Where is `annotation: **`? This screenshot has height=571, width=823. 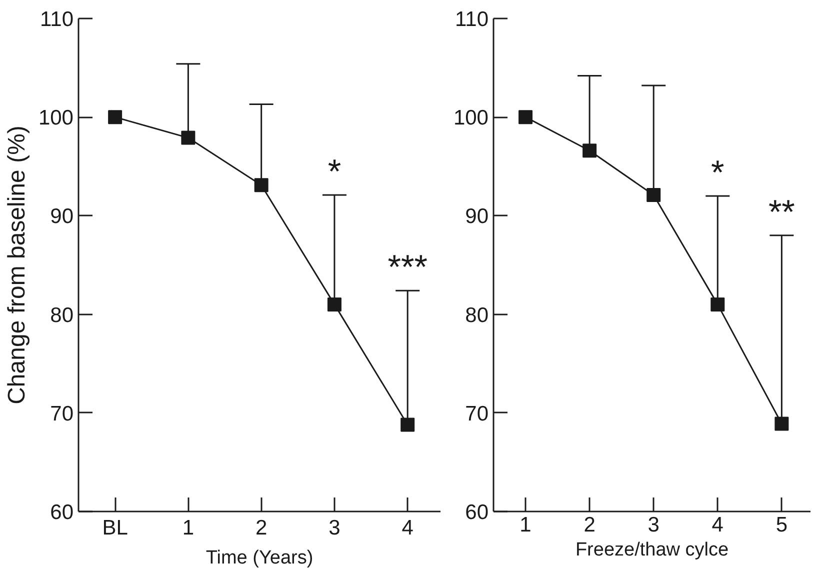
annotation: ** is located at coordinates (781, 212).